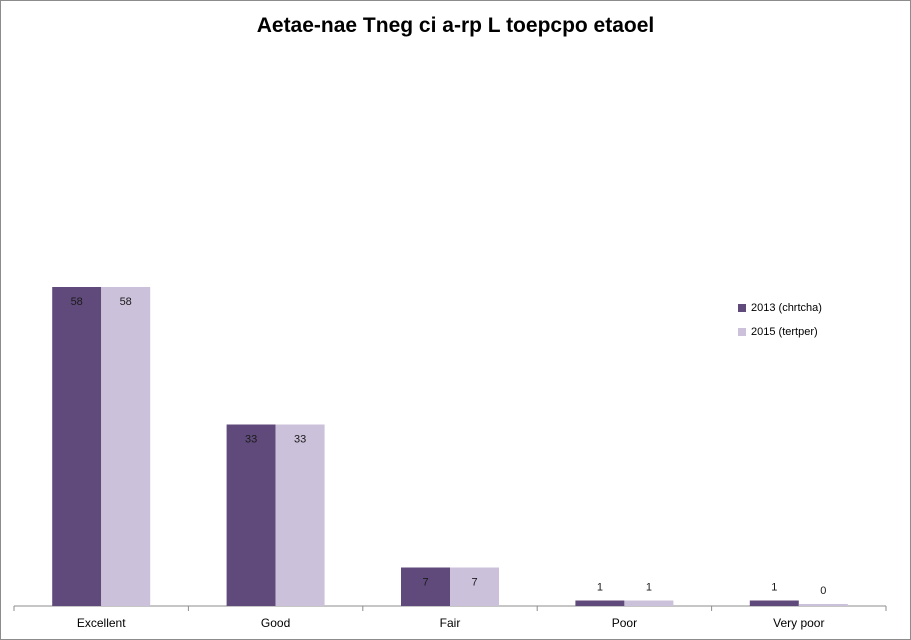 Image resolution: width=911 pixels, height=640 pixels. Describe the element at coordinates (786, 308) in the screenshot. I see `legend-label-series-1: 2013 (chrtcha)` at that location.